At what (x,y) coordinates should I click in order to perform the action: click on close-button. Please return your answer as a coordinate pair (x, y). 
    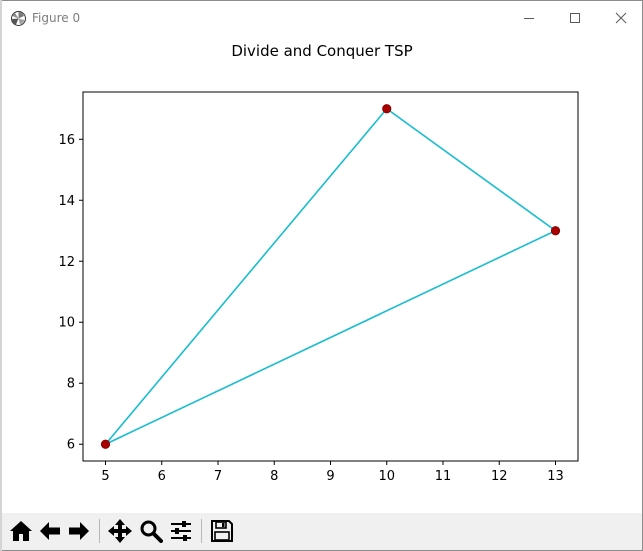
    Looking at the image, I should click on (620, 18).